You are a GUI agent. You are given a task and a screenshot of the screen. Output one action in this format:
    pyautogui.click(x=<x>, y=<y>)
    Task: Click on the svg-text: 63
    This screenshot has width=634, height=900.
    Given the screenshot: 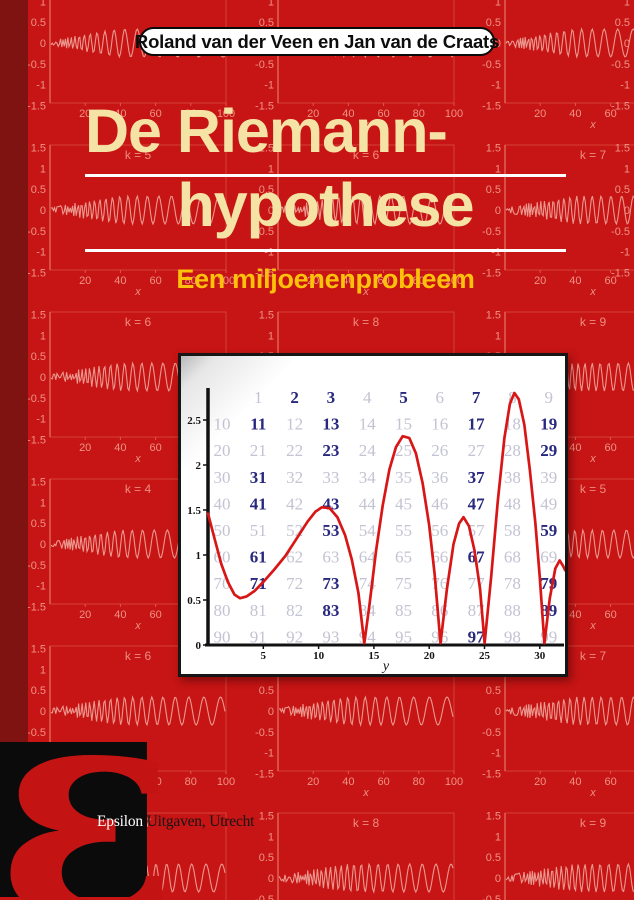 What is the action you would take?
    pyautogui.click(x=330, y=557)
    